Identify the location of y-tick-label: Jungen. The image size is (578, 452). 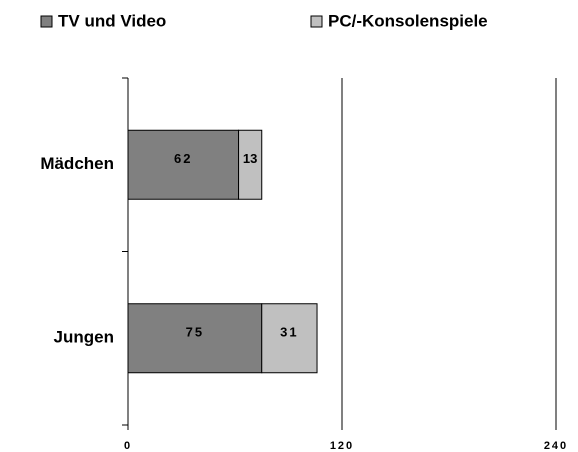
(84, 337).